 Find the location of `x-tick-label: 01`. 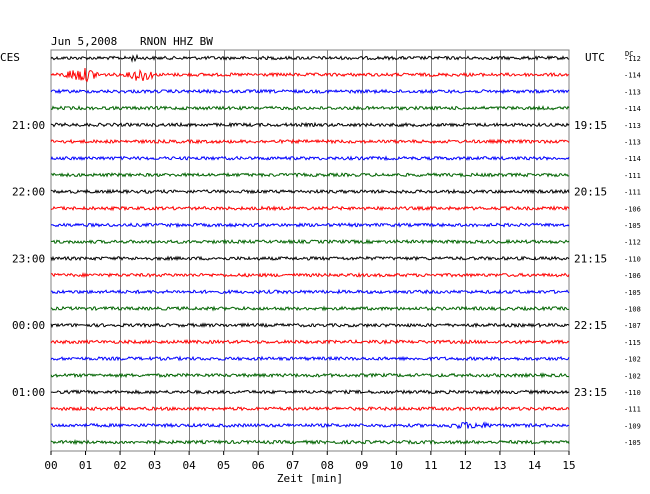

x-tick-label: 01 is located at coordinates (85, 465).